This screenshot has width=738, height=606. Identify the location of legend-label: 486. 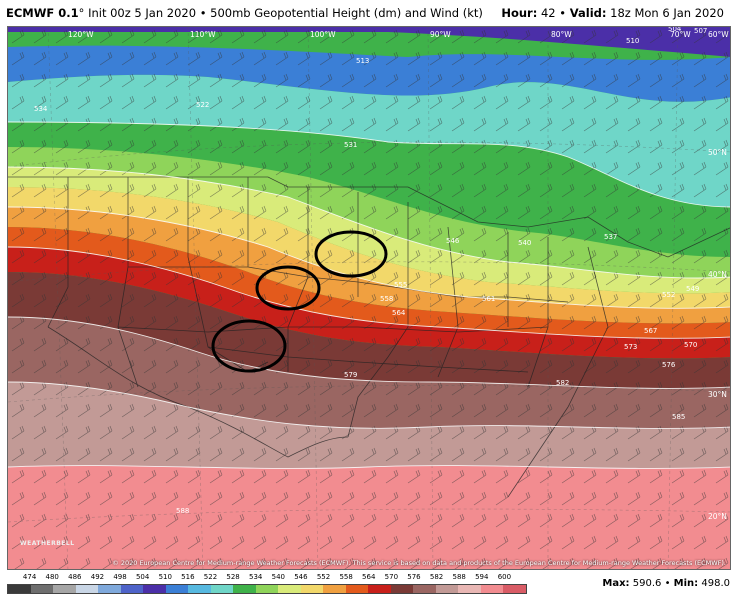
(75, 577).